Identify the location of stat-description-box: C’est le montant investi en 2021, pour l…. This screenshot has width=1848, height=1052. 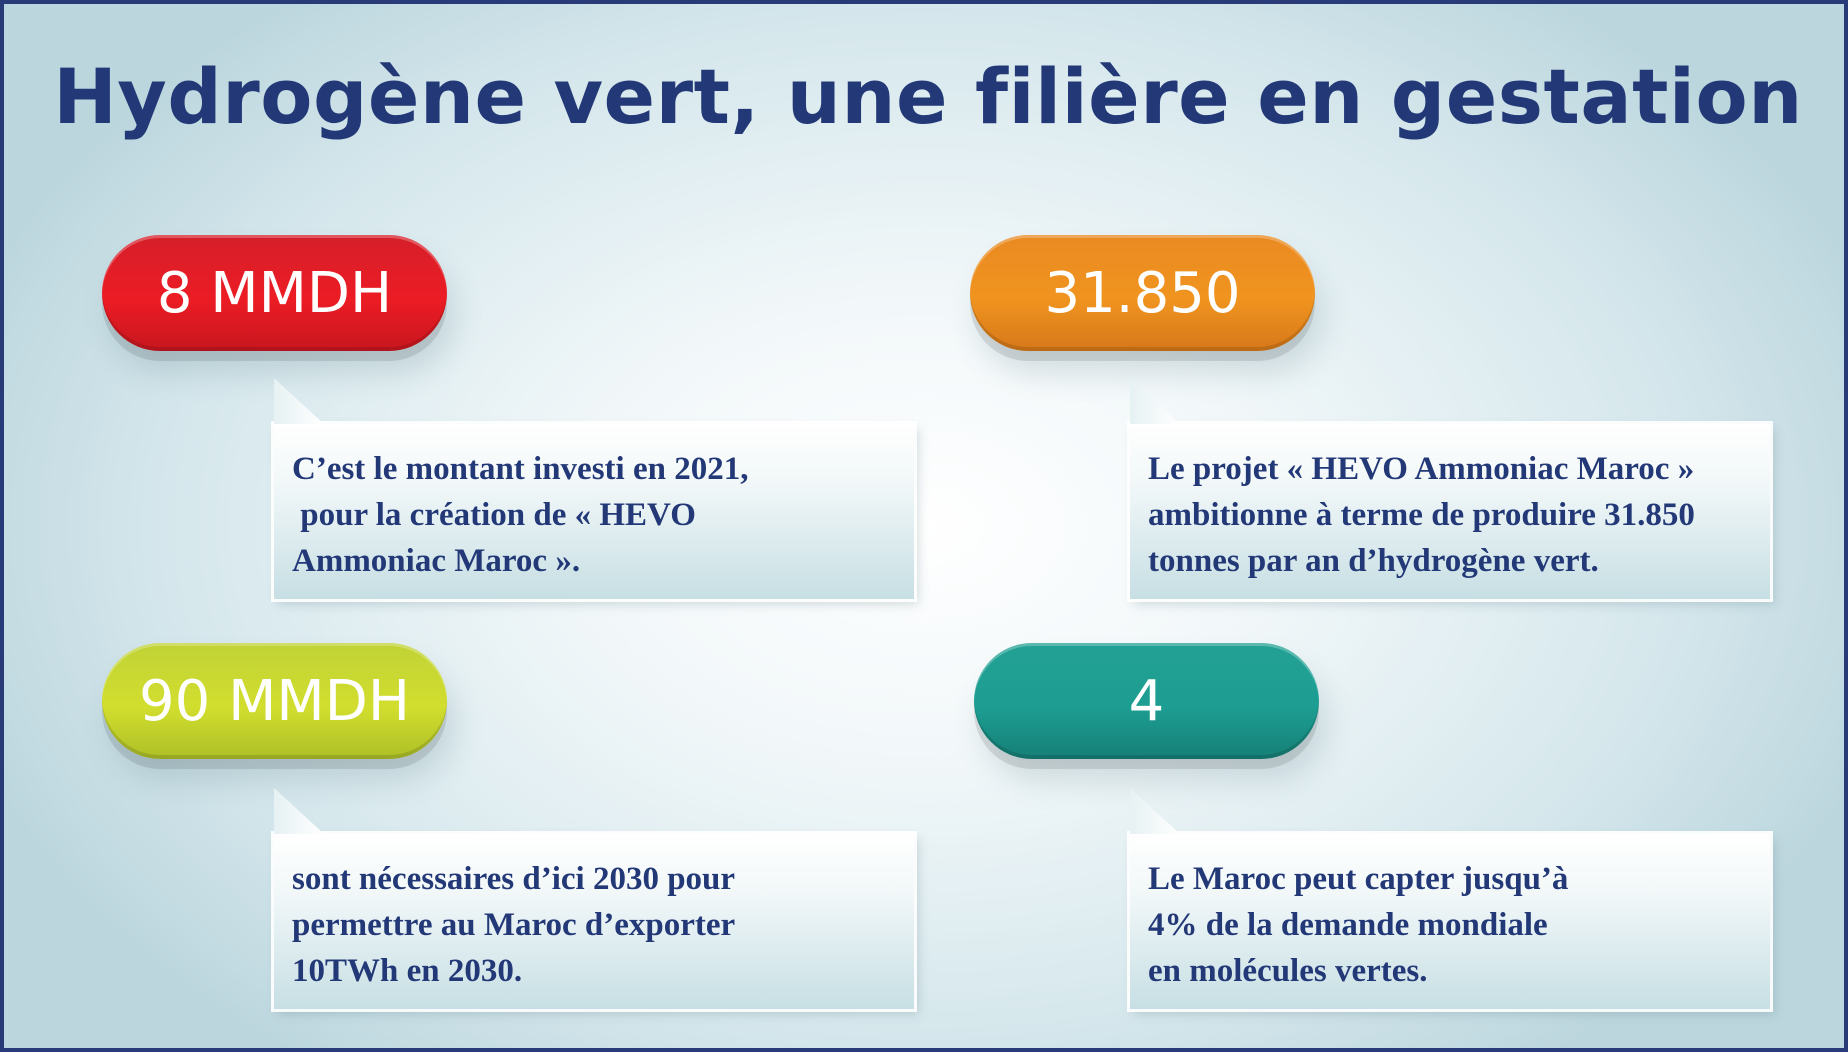
(594, 488).